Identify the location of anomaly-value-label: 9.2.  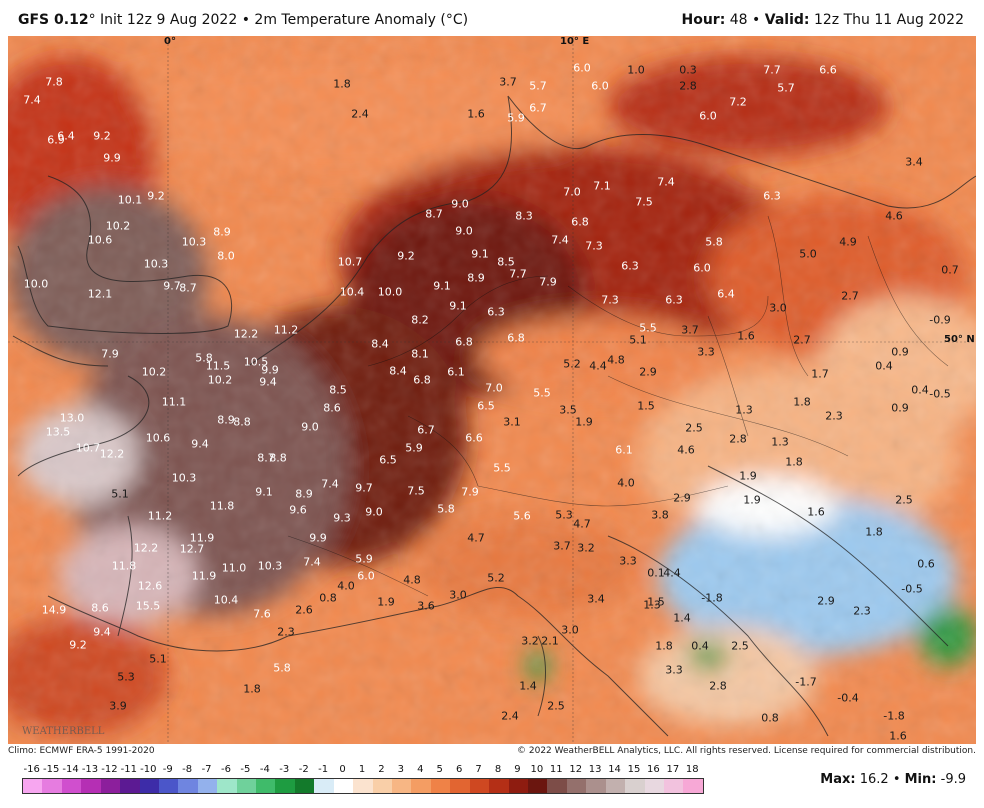
(156, 196).